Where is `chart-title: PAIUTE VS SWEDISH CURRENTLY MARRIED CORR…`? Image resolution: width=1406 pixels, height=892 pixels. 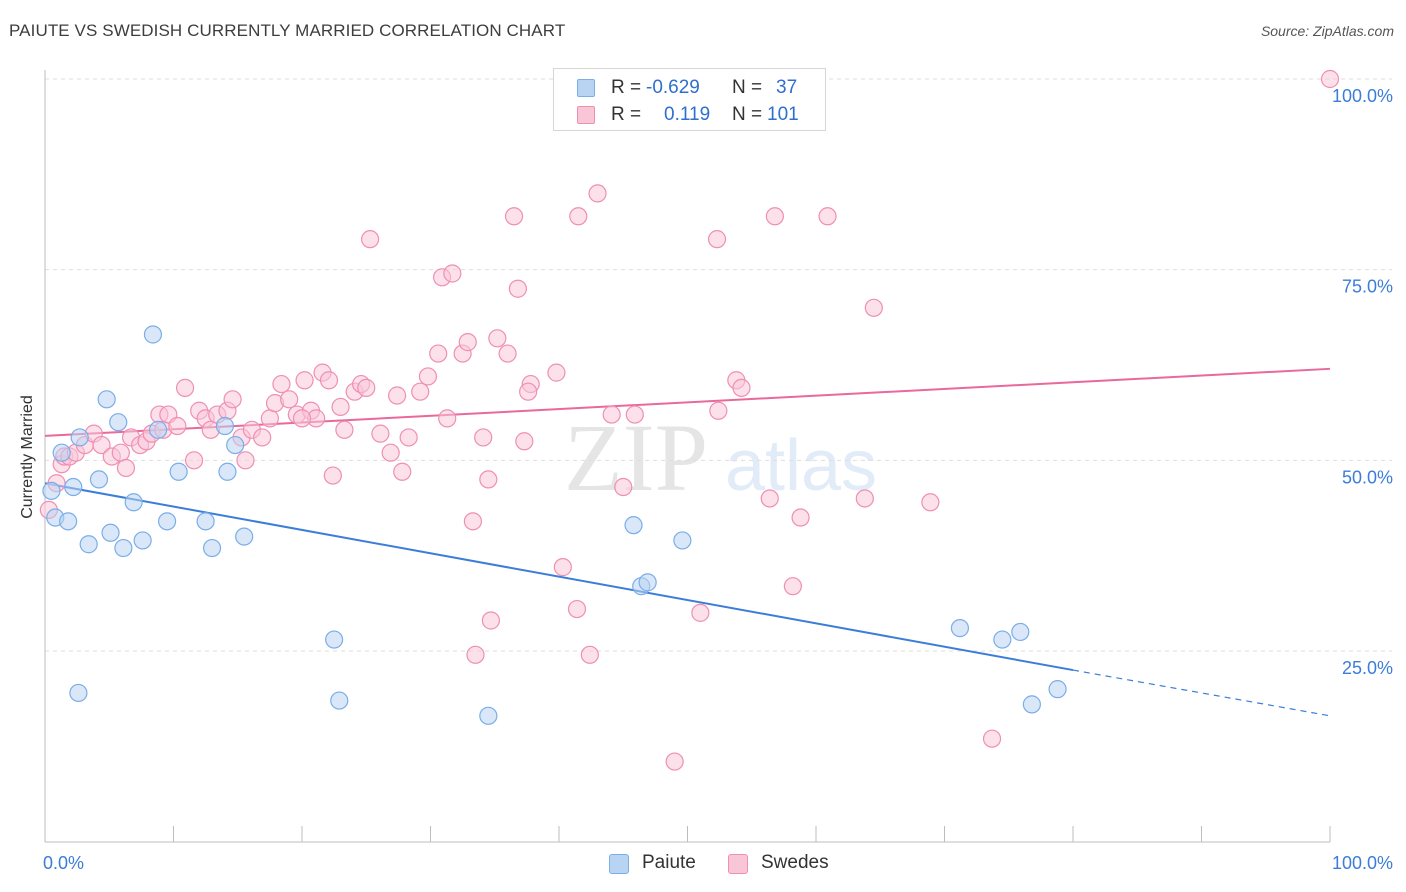 chart-title: PAIUTE VS SWEDISH CURRENTLY MARRIED CORR… is located at coordinates (287, 30).